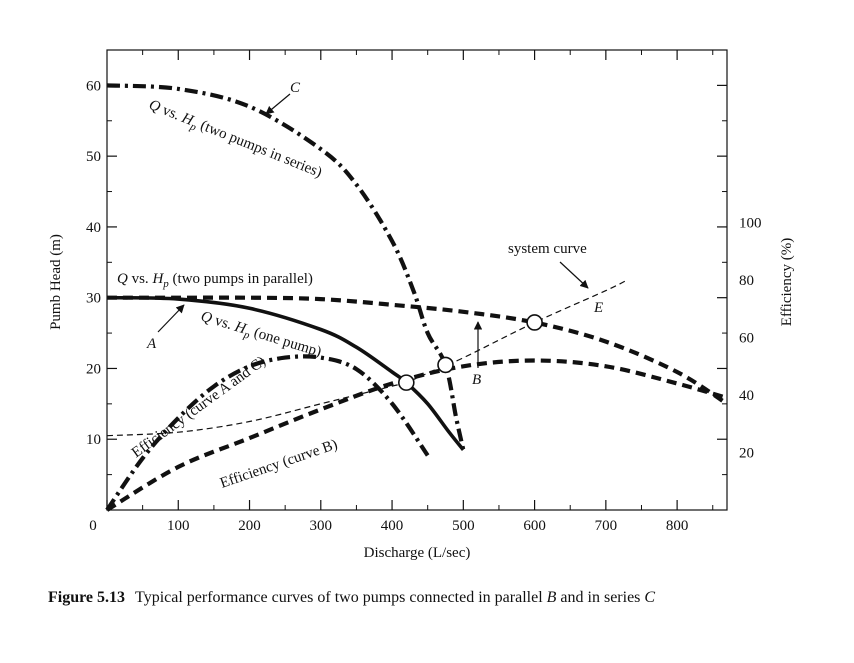 Image resolution: width=854 pixels, height=663 pixels. What do you see at coordinates (746, 339) in the screenshot?
I see `y2-tick-label: 60` at bounding box center [746, 339].